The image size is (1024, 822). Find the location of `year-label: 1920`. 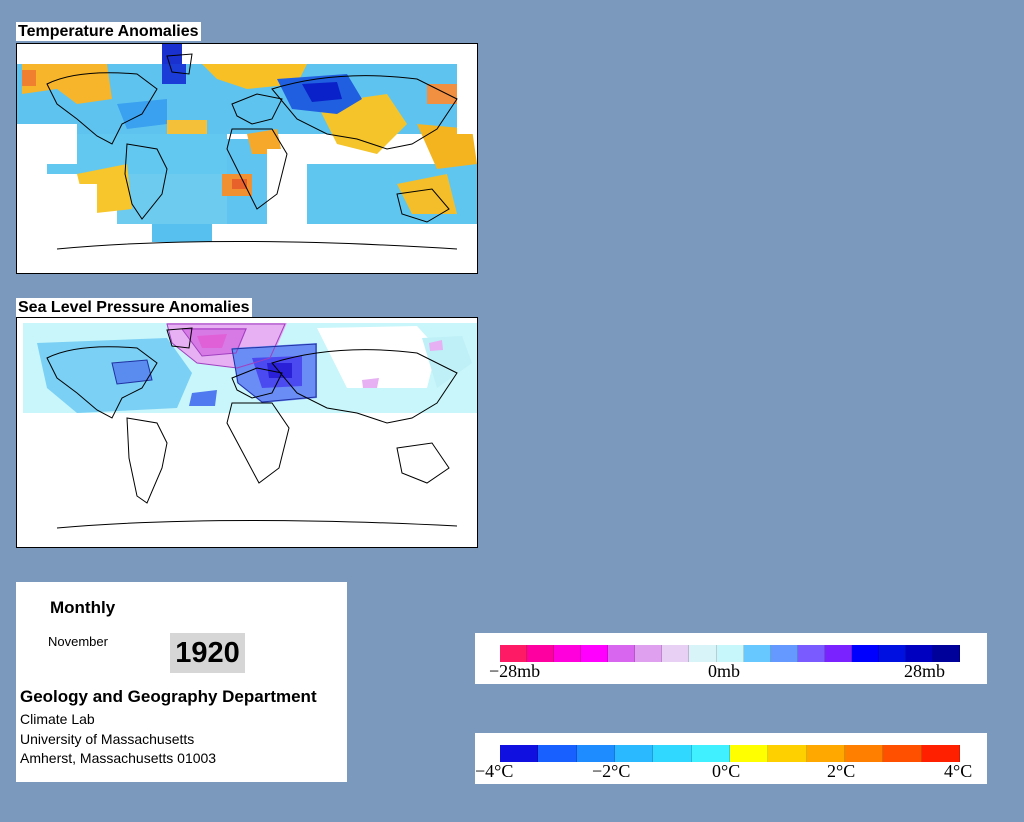

year-label: 1920 is located at coordinates (207, 653).